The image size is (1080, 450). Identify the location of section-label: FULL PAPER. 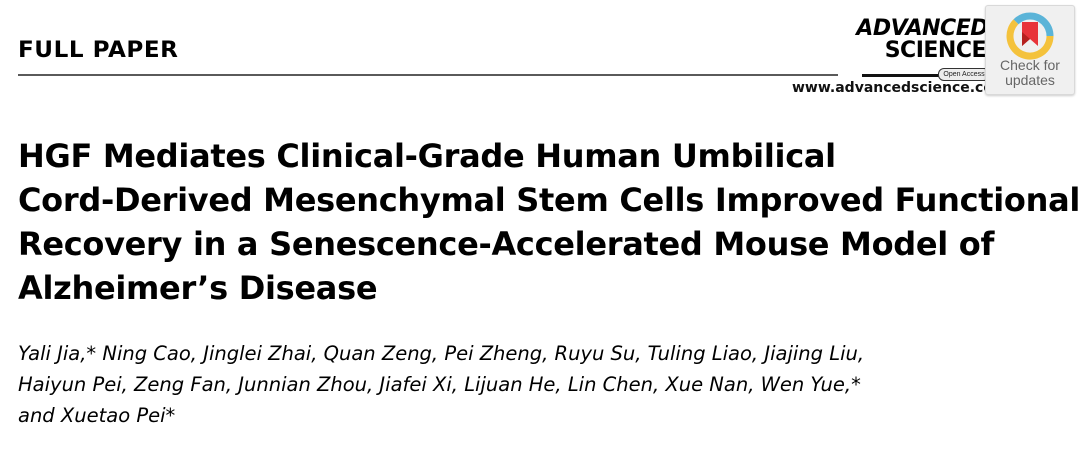
(98, 50).